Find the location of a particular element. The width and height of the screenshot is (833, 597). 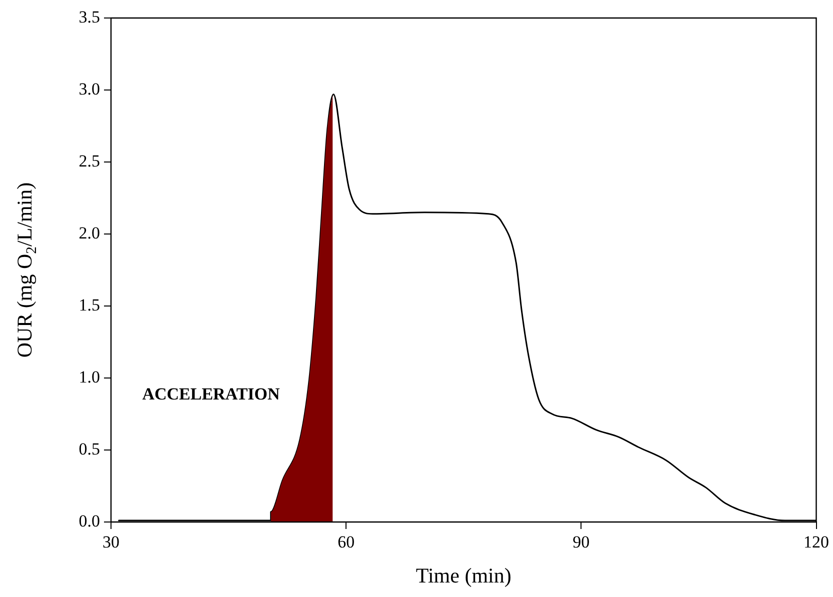

y-tick-label: 0.0 is located at coordinates (89, 520).